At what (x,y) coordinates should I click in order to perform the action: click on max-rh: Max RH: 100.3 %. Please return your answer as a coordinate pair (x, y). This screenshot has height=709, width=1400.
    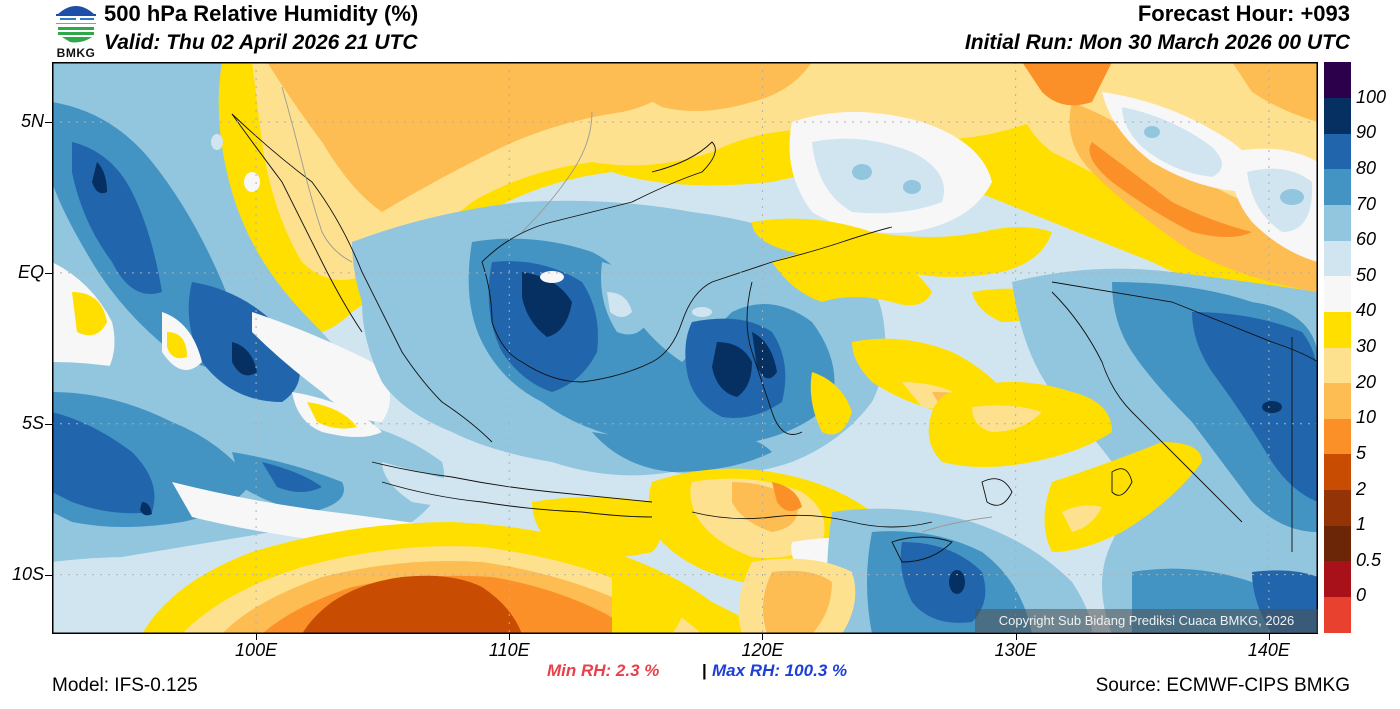
    Looking at the image, I should click on (780, 670).